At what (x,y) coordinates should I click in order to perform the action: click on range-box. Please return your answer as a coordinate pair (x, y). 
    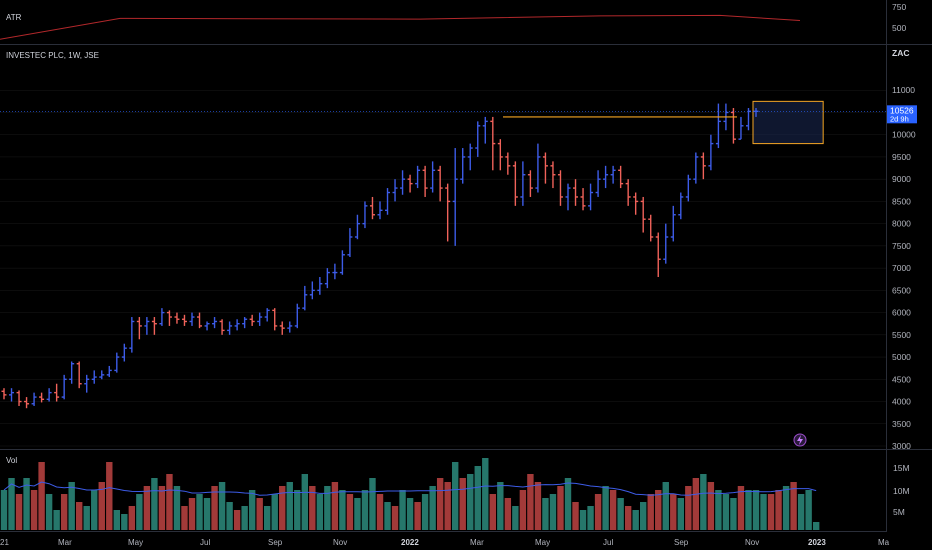
    Looking at the image, I should click on (788, 122).